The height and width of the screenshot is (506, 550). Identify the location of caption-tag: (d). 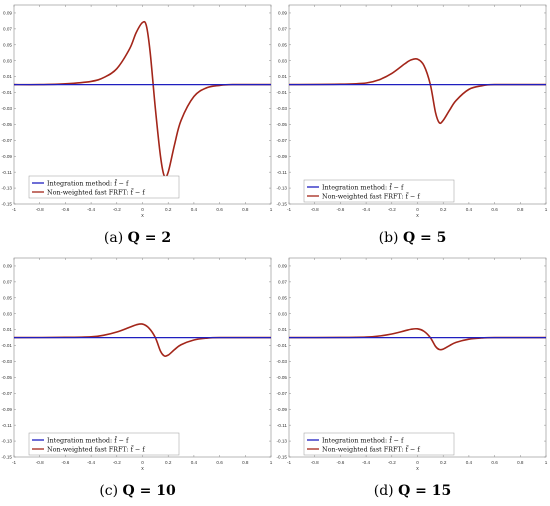
(383, 491).